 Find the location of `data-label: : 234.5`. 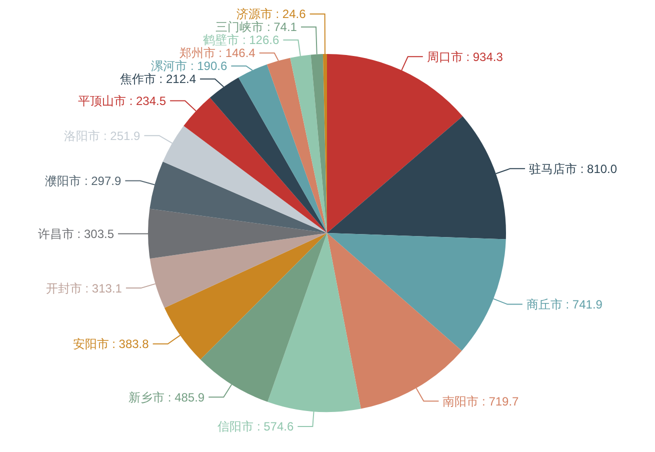

data-label: : 234.5 is located at coordinates (146, 101).